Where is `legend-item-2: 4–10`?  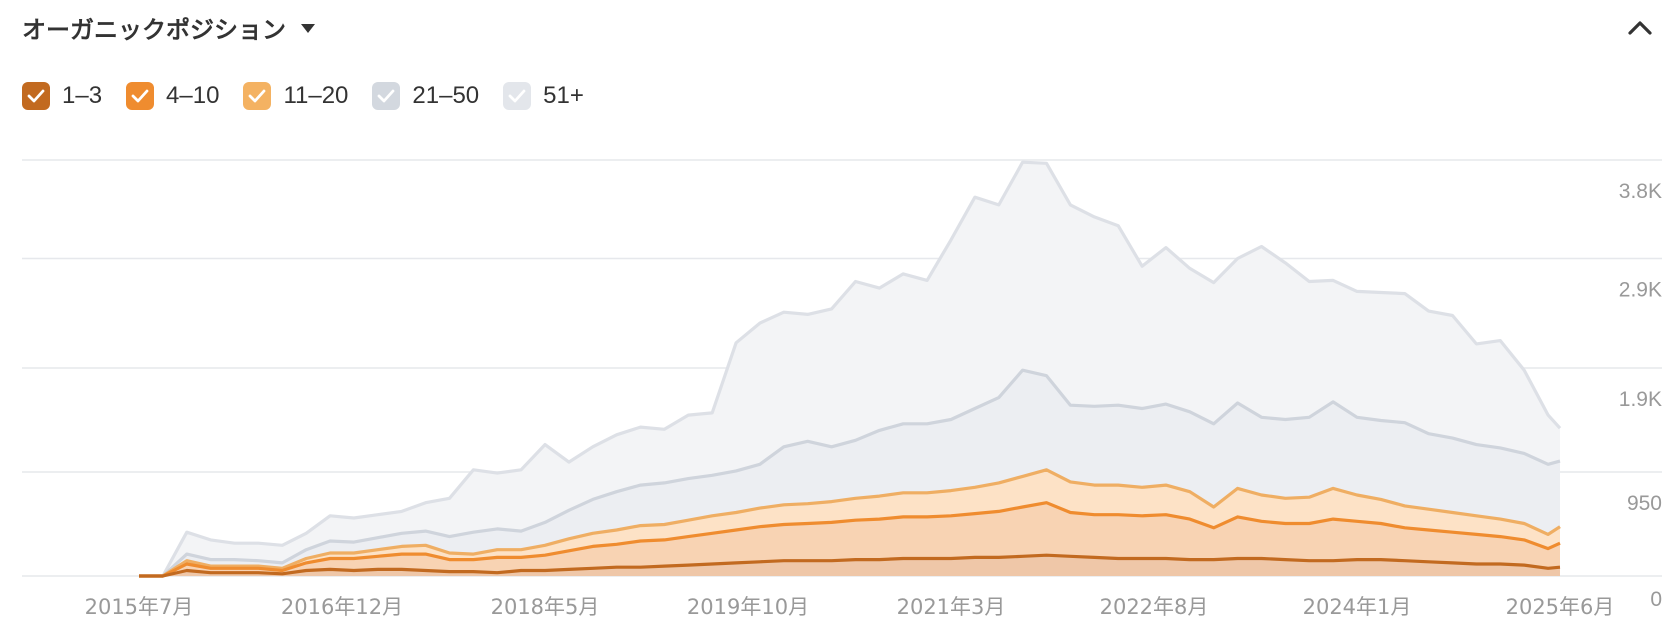
legend-item-2: 4–10 is located at coordinates (172, 96).